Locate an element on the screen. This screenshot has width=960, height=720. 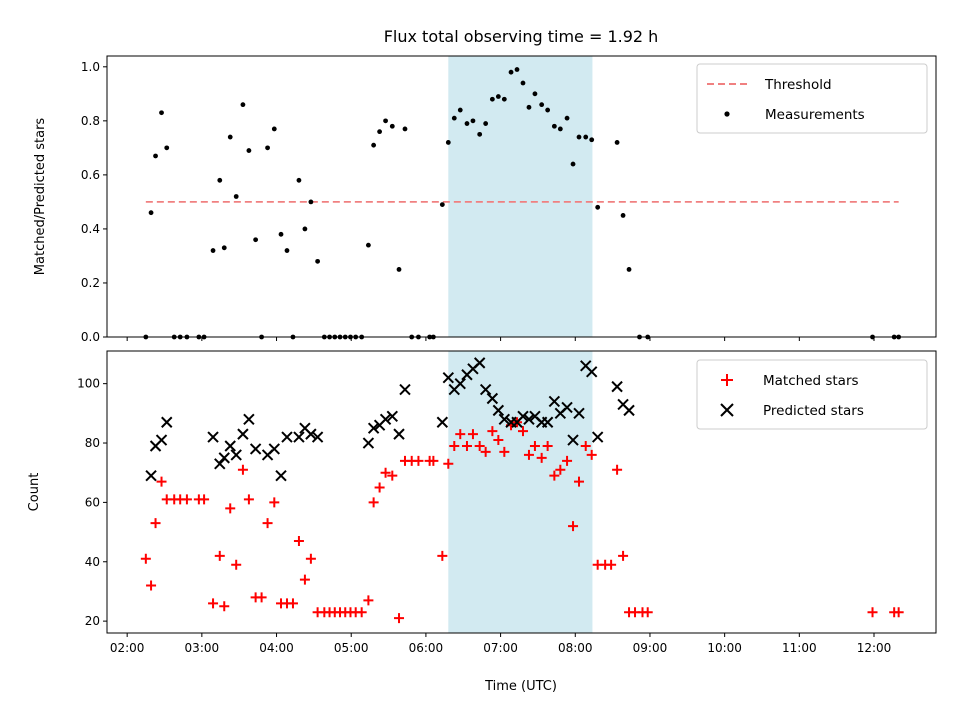
y-tick-label: 0.2 is located at coordinates (90, 283).